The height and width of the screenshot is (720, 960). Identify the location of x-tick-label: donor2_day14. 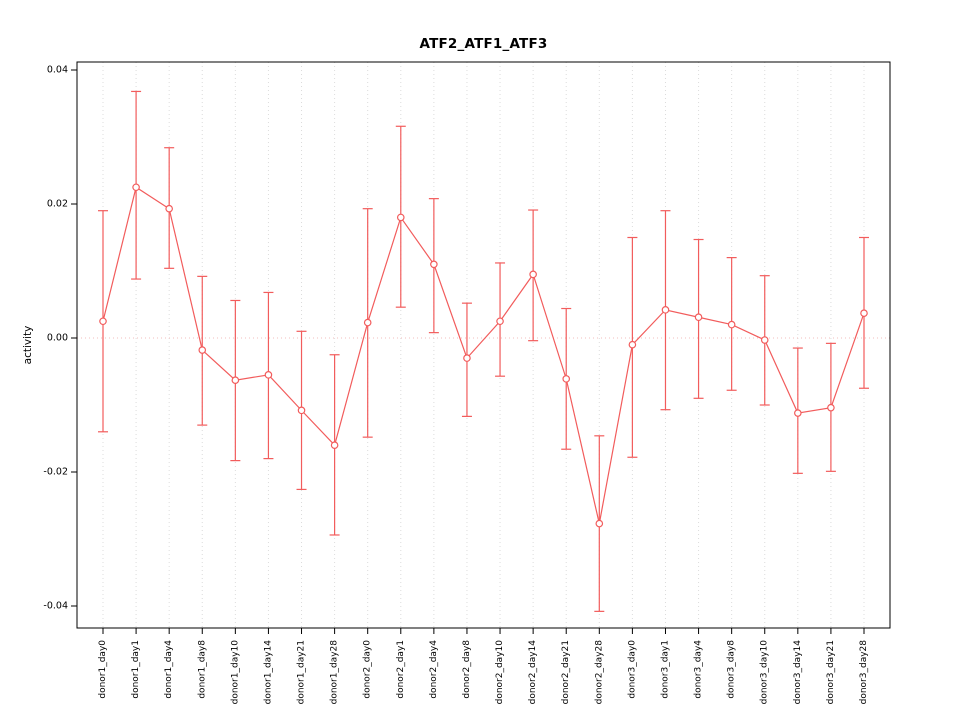
(533, 672).